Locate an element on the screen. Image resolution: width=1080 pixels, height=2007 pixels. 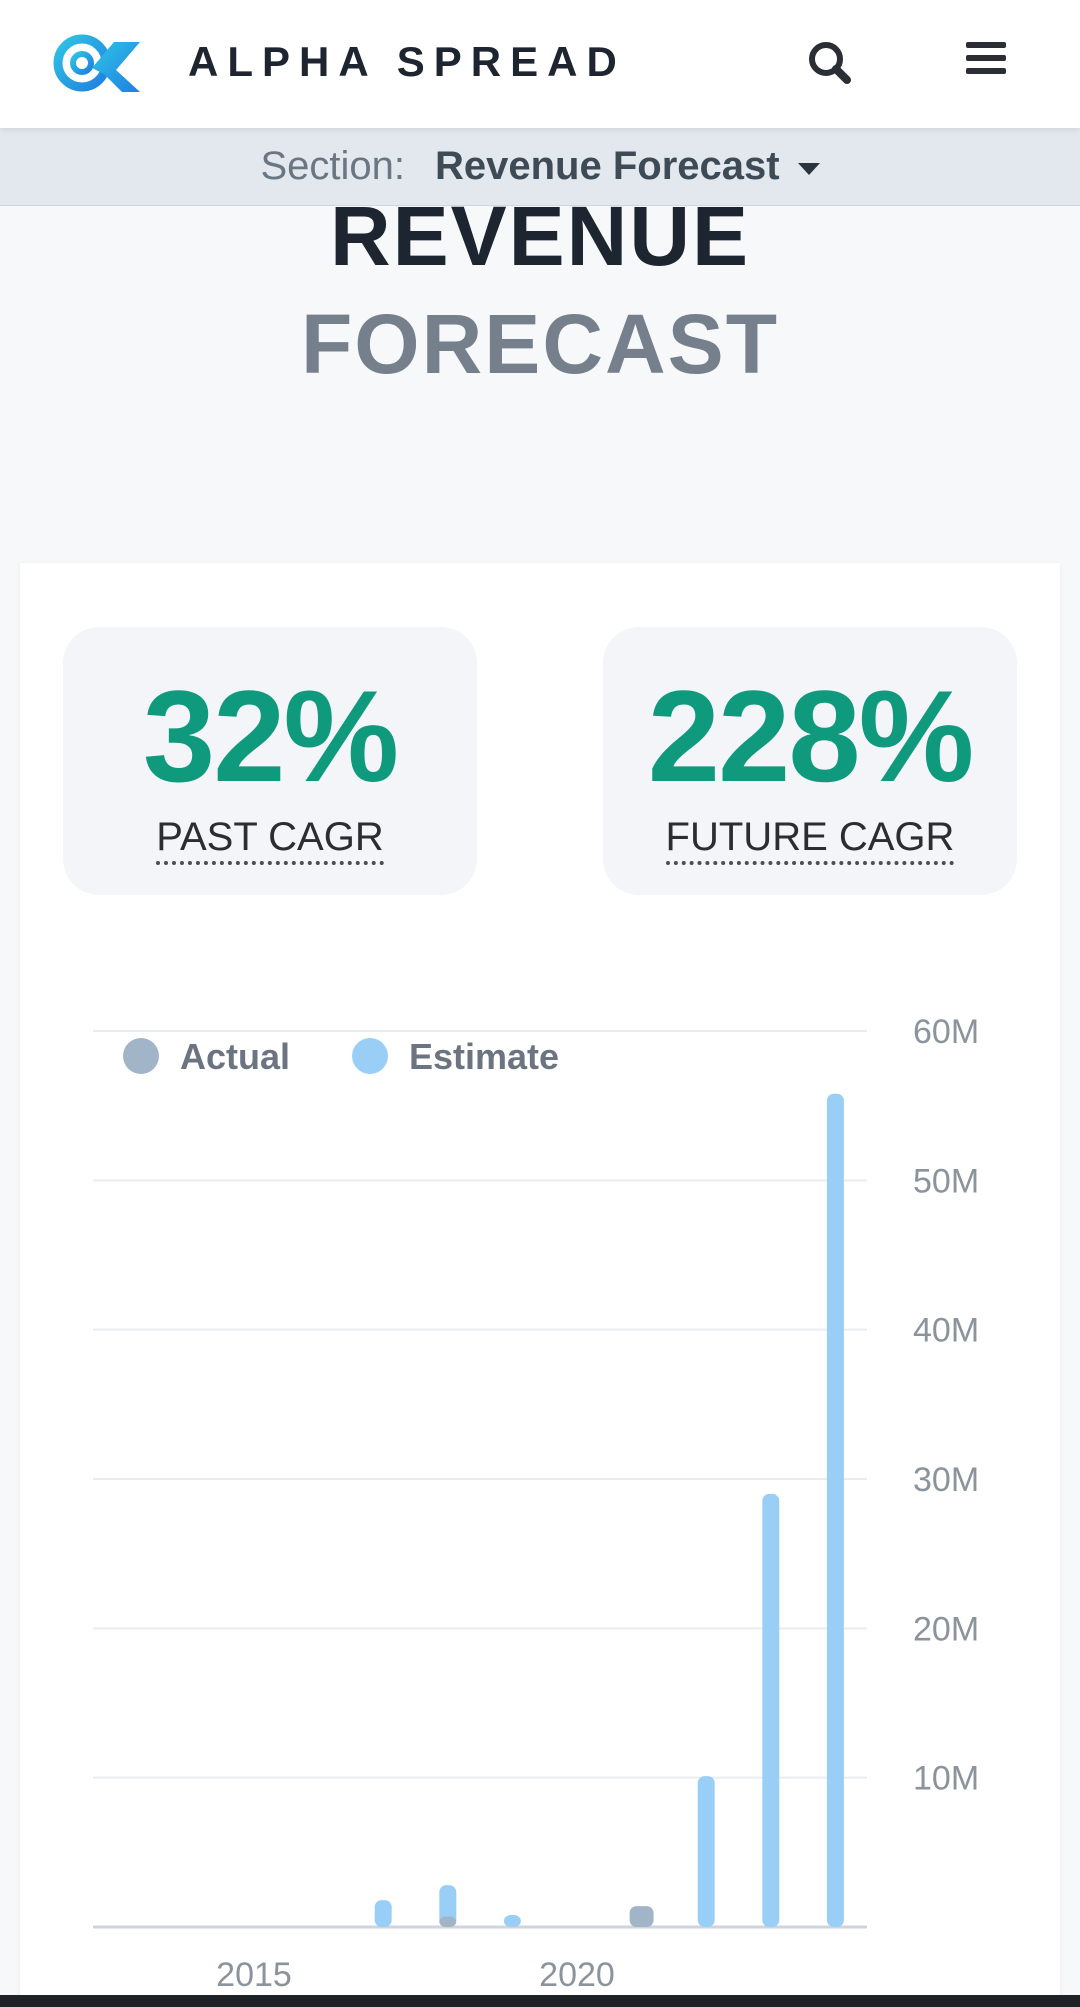
legend-item-estimate: Estimate is located at coordinates (455, 1056).